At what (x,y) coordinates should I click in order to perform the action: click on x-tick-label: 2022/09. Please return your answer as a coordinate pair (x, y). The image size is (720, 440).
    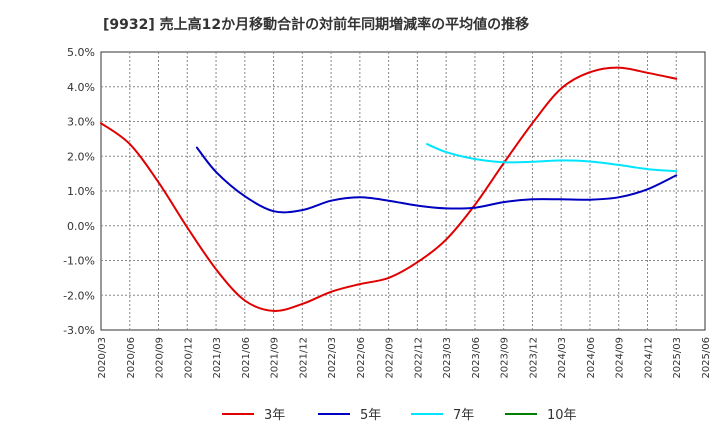
    Looking at the image, I should click on (390, 358).